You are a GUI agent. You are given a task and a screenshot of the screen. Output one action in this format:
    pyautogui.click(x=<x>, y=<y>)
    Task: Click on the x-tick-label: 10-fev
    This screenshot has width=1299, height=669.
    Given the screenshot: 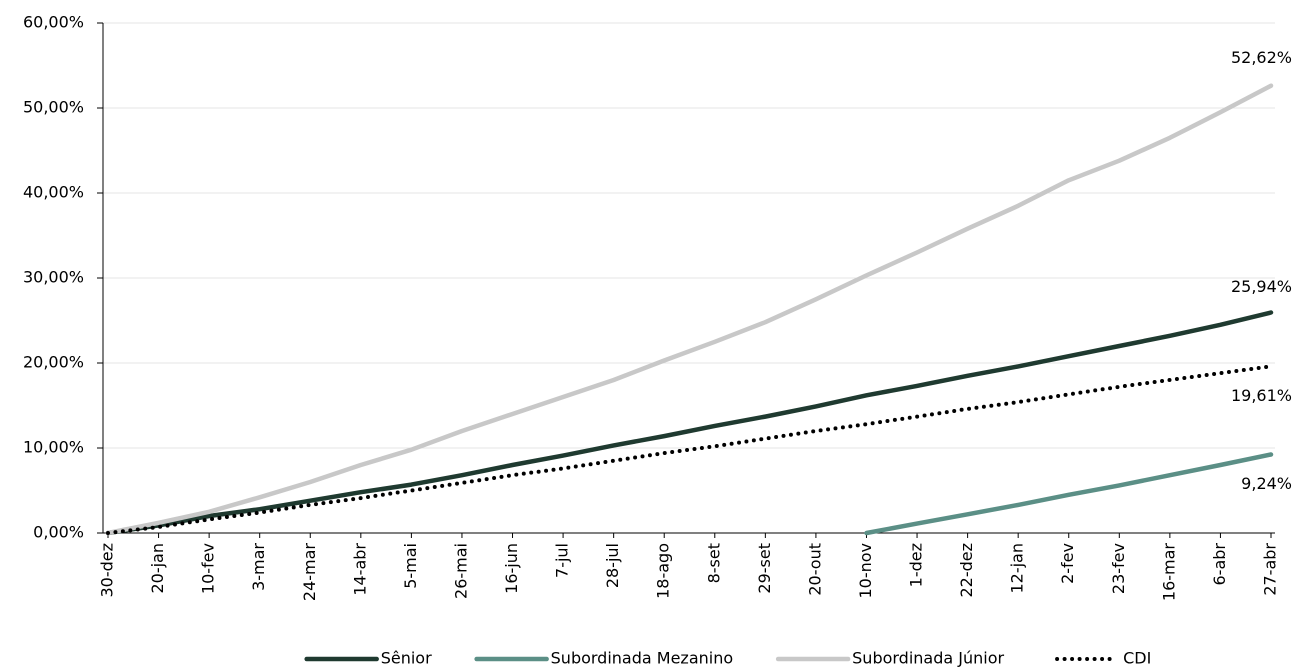 What is the action you would take?
    pyautogui.click(x=208, y=568)
    